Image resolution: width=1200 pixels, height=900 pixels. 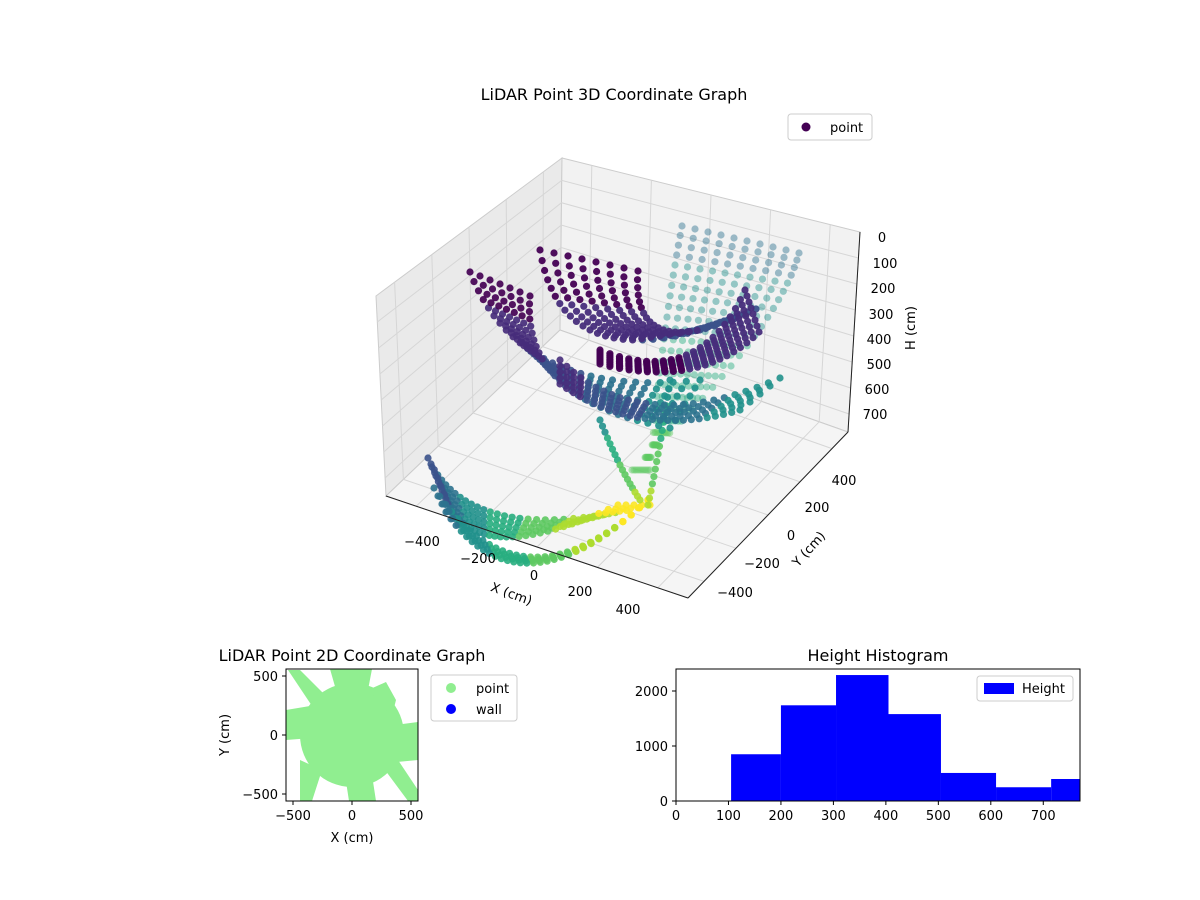 What do you see at coordinates (791, 536) in the screenshot?
I see `y-tick-label: 0` at bounding box center [791, 536].